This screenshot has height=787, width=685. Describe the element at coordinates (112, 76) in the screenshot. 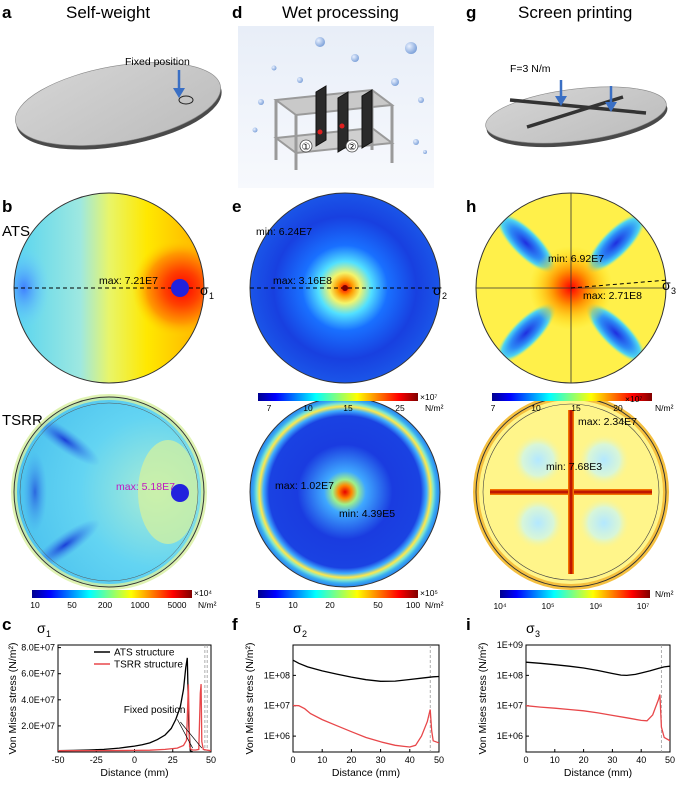

I see `panel-a: a Self-weight Fixed position` at that location.